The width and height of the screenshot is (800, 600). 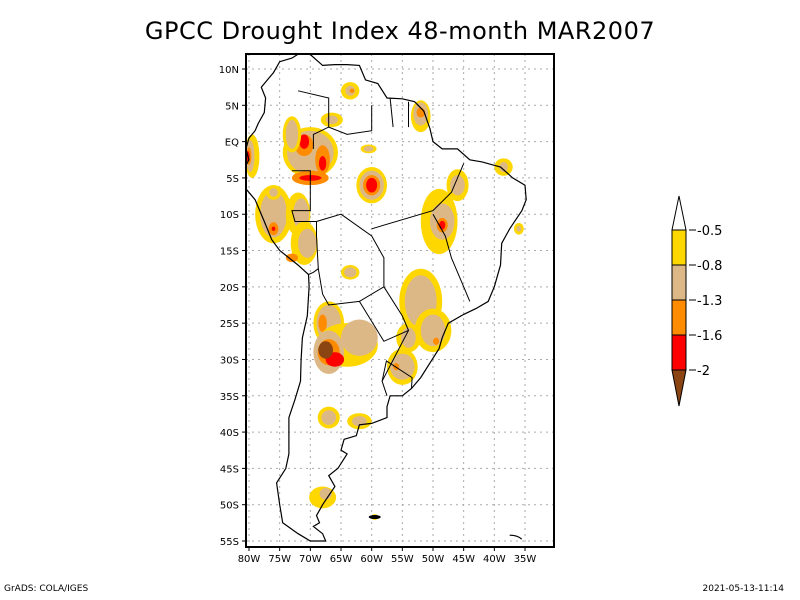 What do you see at coordinates (400, 31) in the screenshot?
I see `map-title: GPCC Drought Index 48-month MAR2007` at bounding box center [400, 31].